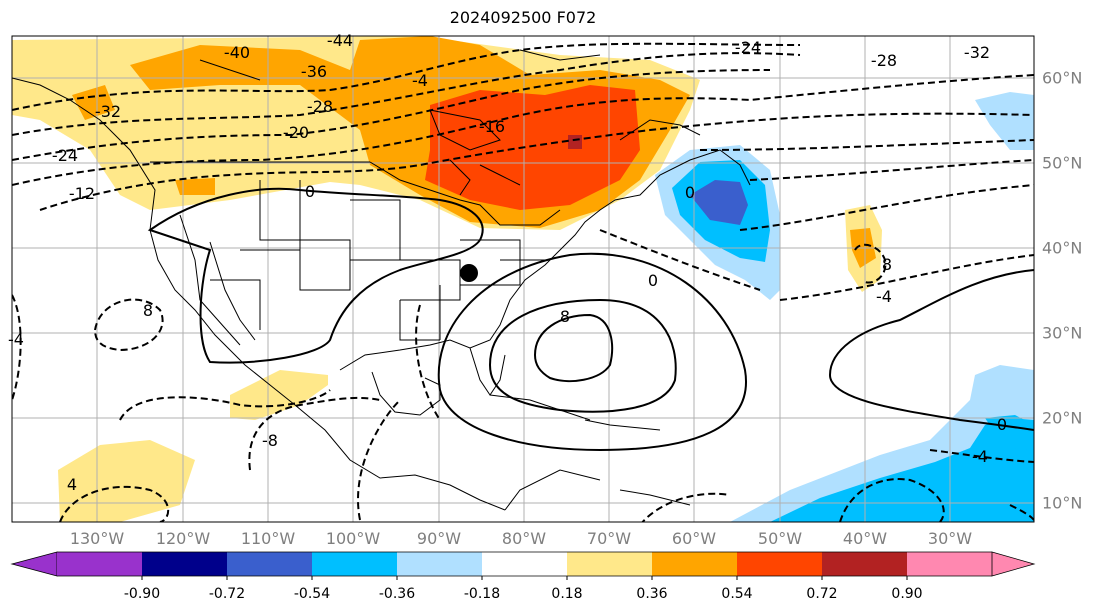  What do you see at coordinates (524, 538) in the screenshot?
I see `lon-label: 80°W` at bounding box center [524, 538].